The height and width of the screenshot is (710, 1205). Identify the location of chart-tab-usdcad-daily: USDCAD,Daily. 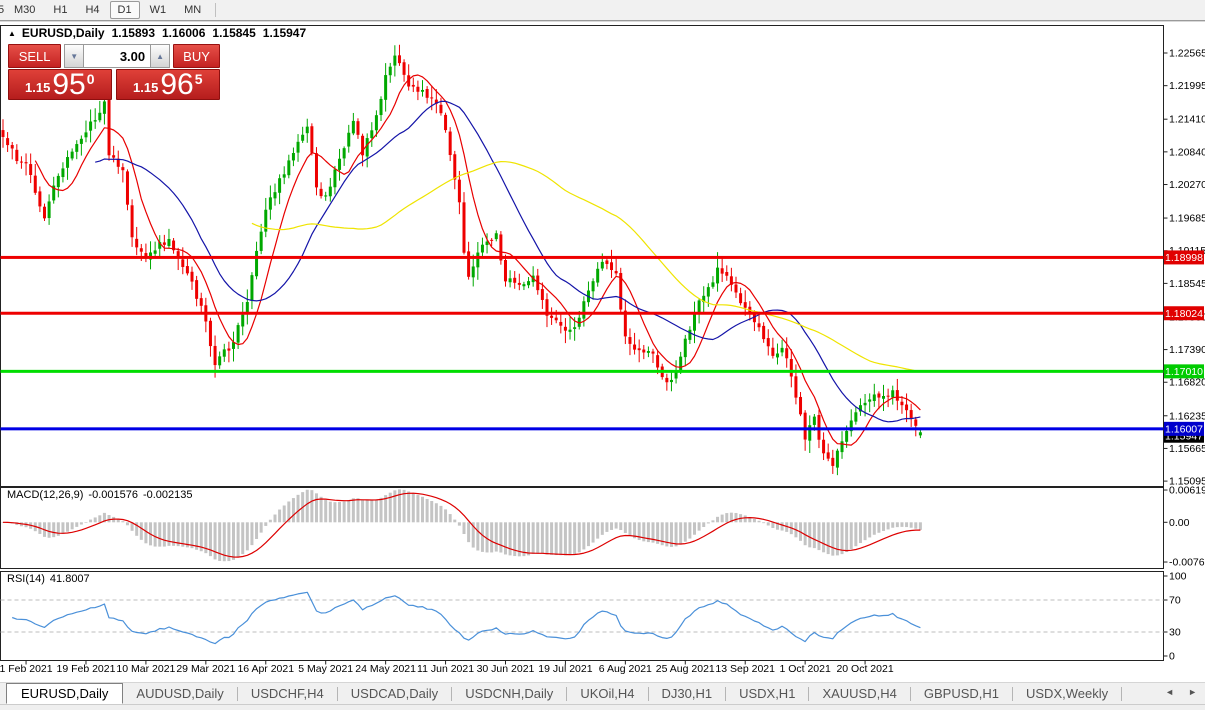
(394, 693).